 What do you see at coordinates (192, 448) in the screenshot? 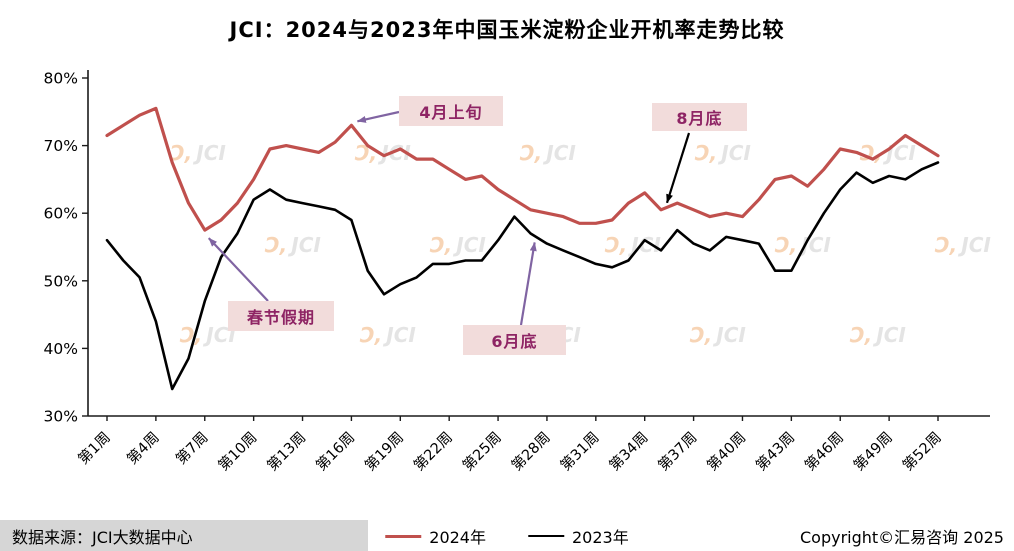
I see `x-axis-label: 第7周` at bounding box center [192, 448].